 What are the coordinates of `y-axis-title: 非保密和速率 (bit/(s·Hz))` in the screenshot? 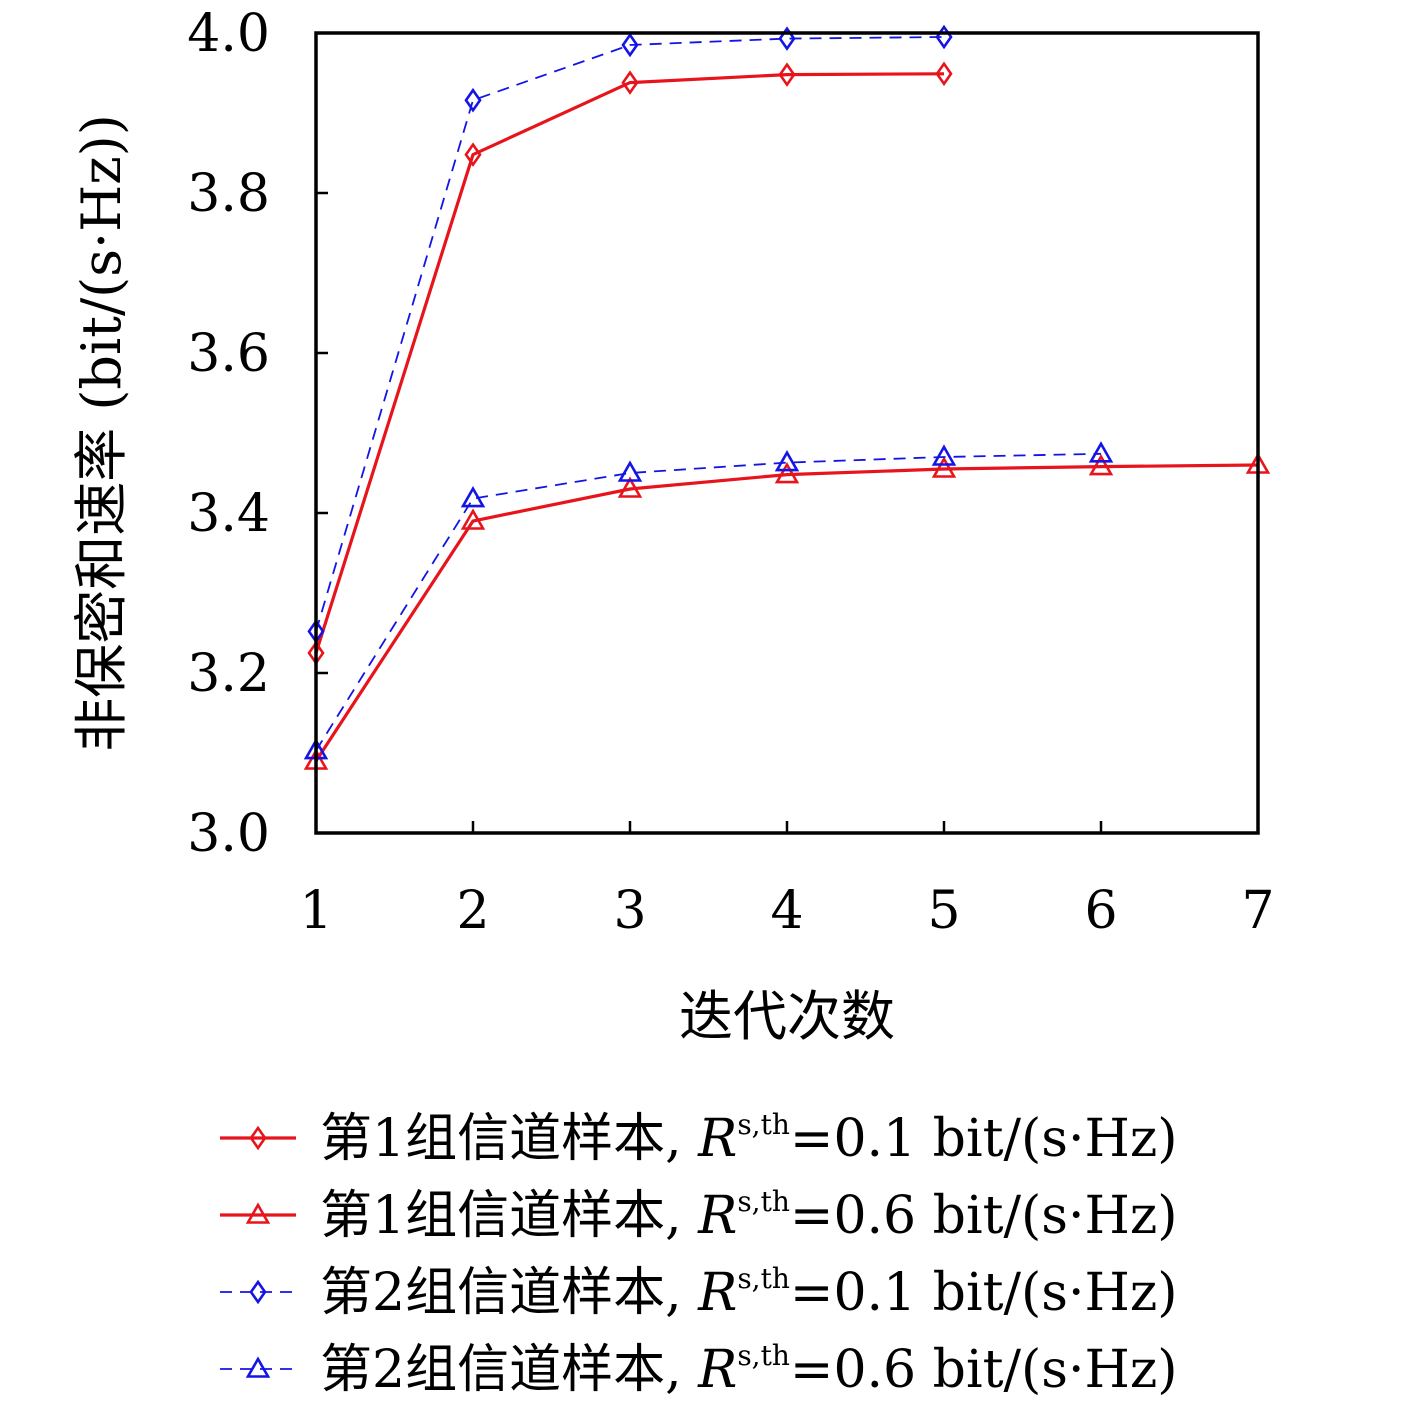 It's located at (101, 433).